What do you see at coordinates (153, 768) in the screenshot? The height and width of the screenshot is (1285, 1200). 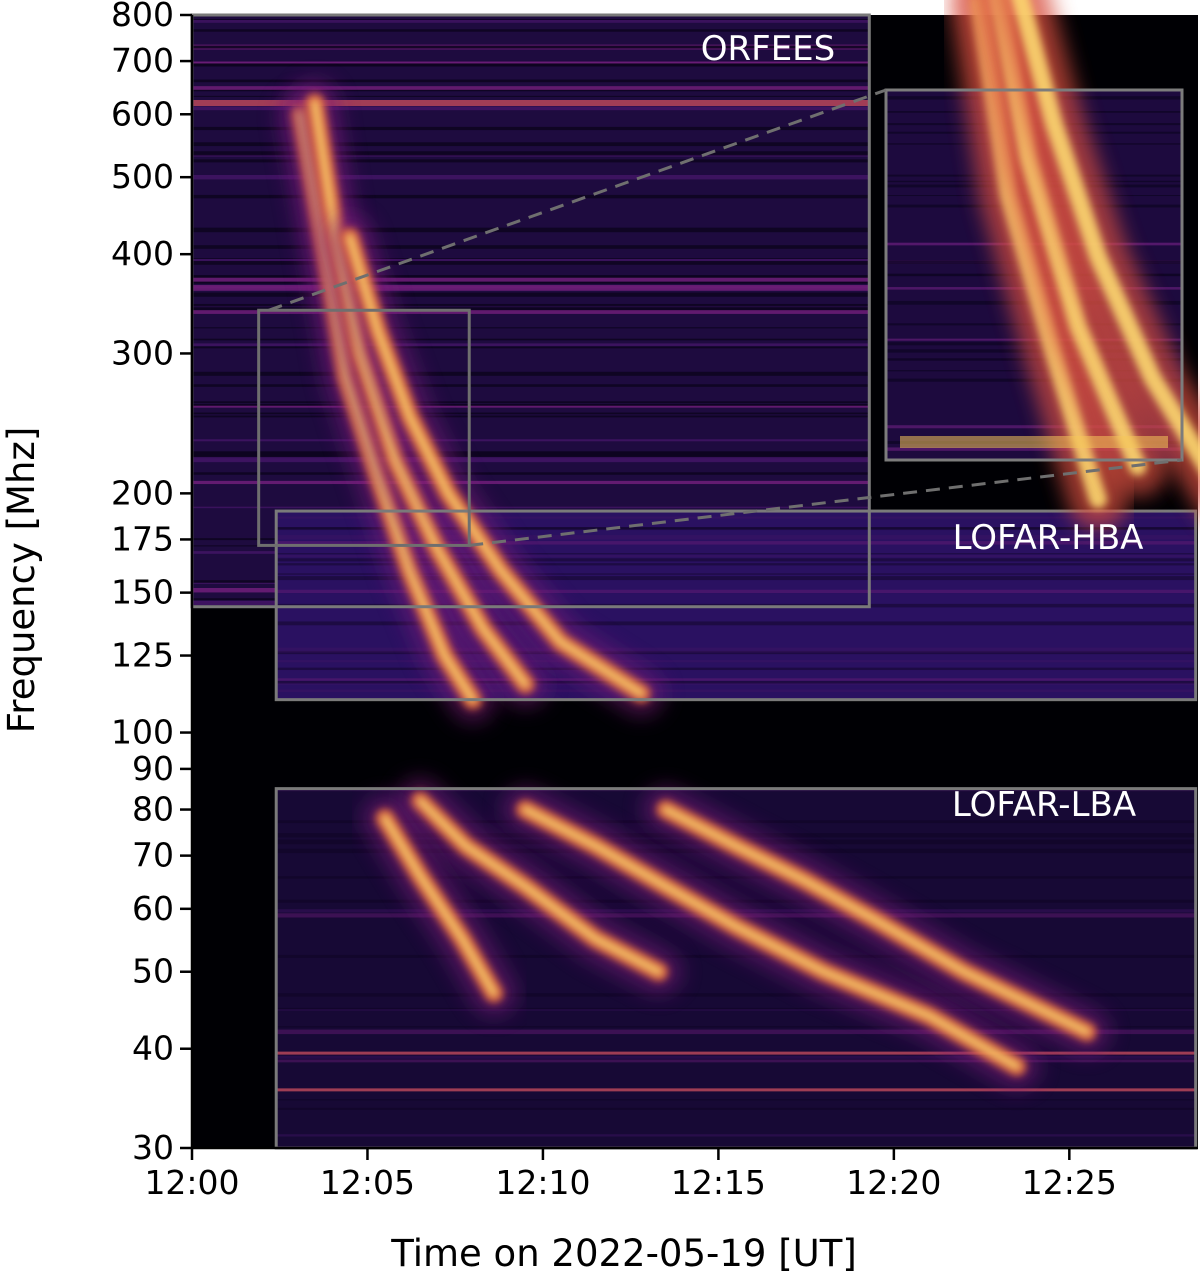 I see `y-tick-label: 90` at bounding box center [153, 768].